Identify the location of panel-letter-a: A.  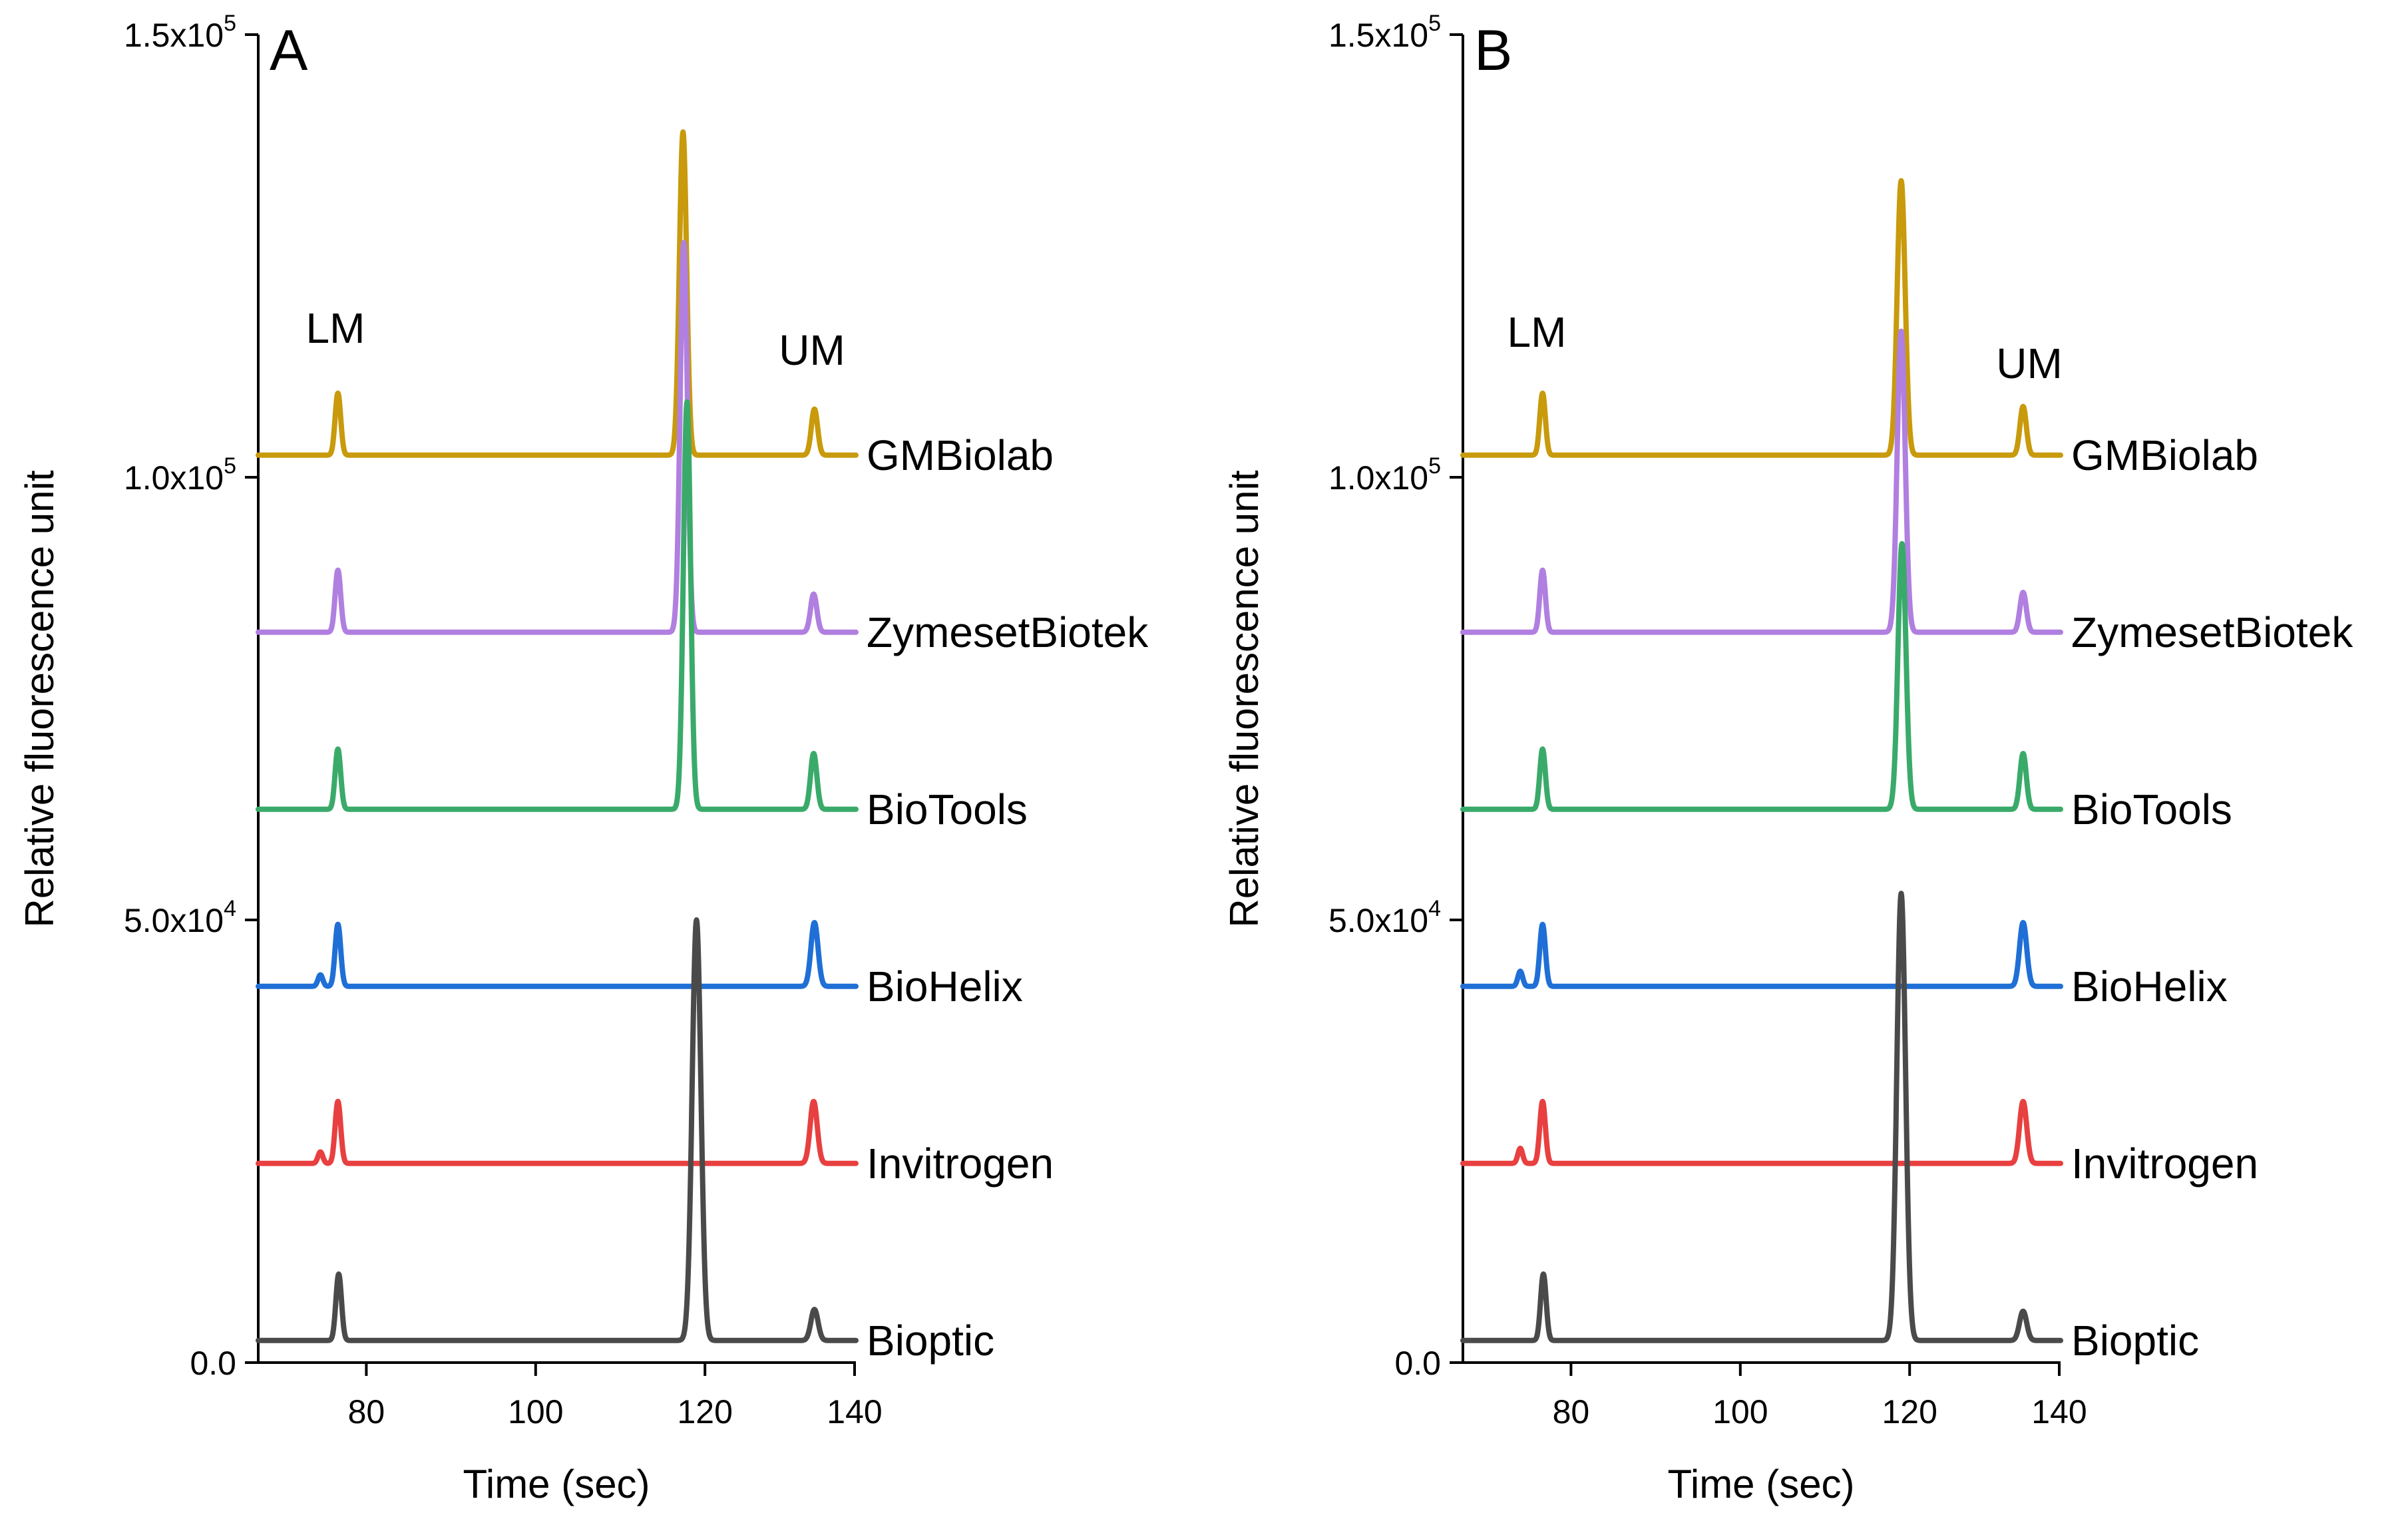
(289, 51).